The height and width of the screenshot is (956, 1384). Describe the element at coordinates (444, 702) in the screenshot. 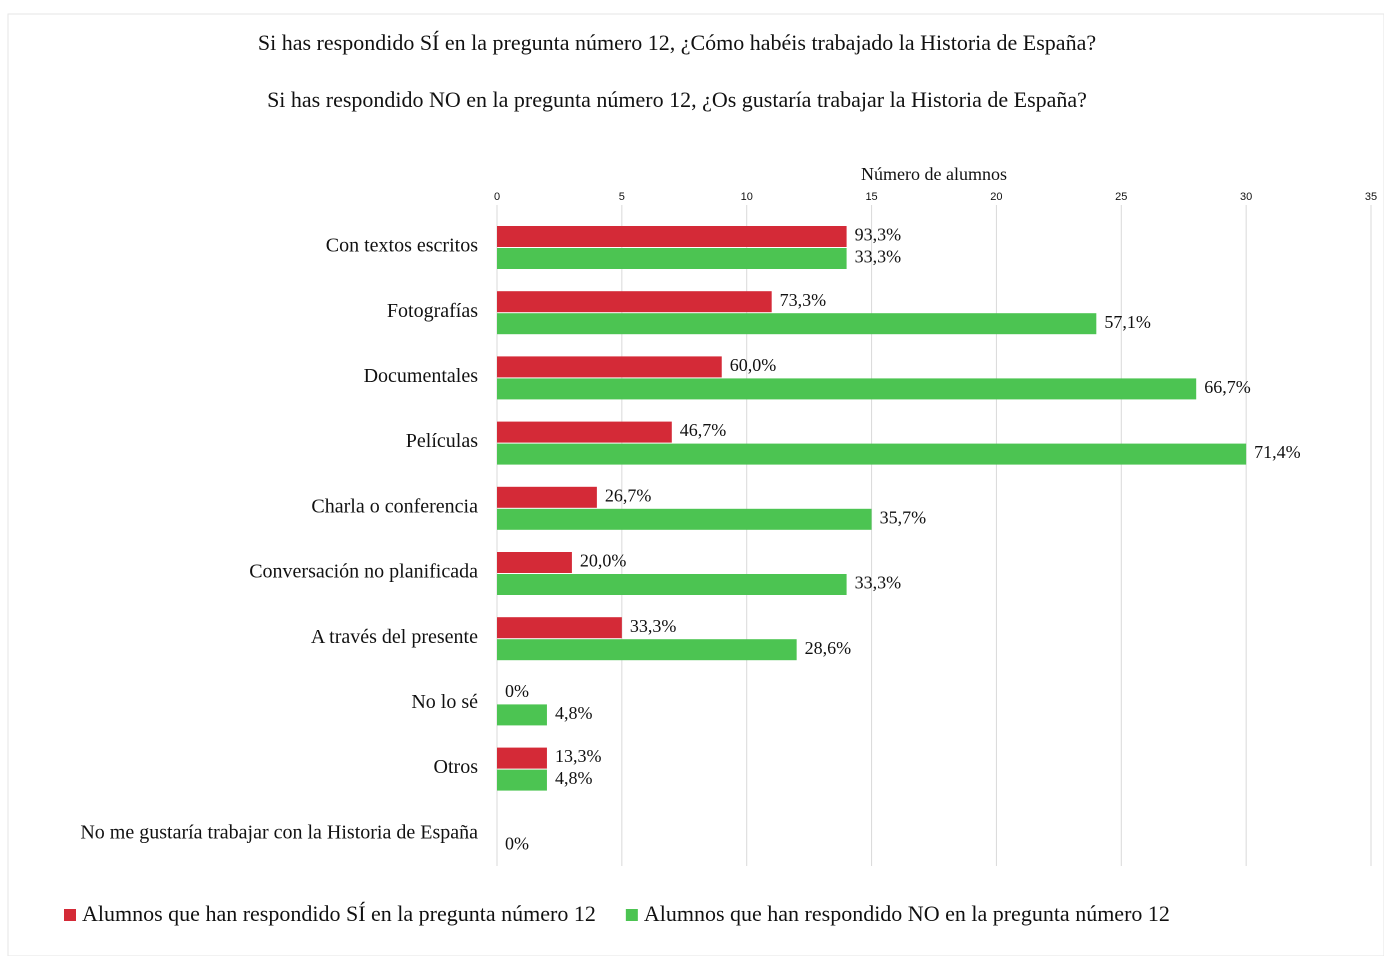

I see `y-tick-label: No lo sé` at that location.